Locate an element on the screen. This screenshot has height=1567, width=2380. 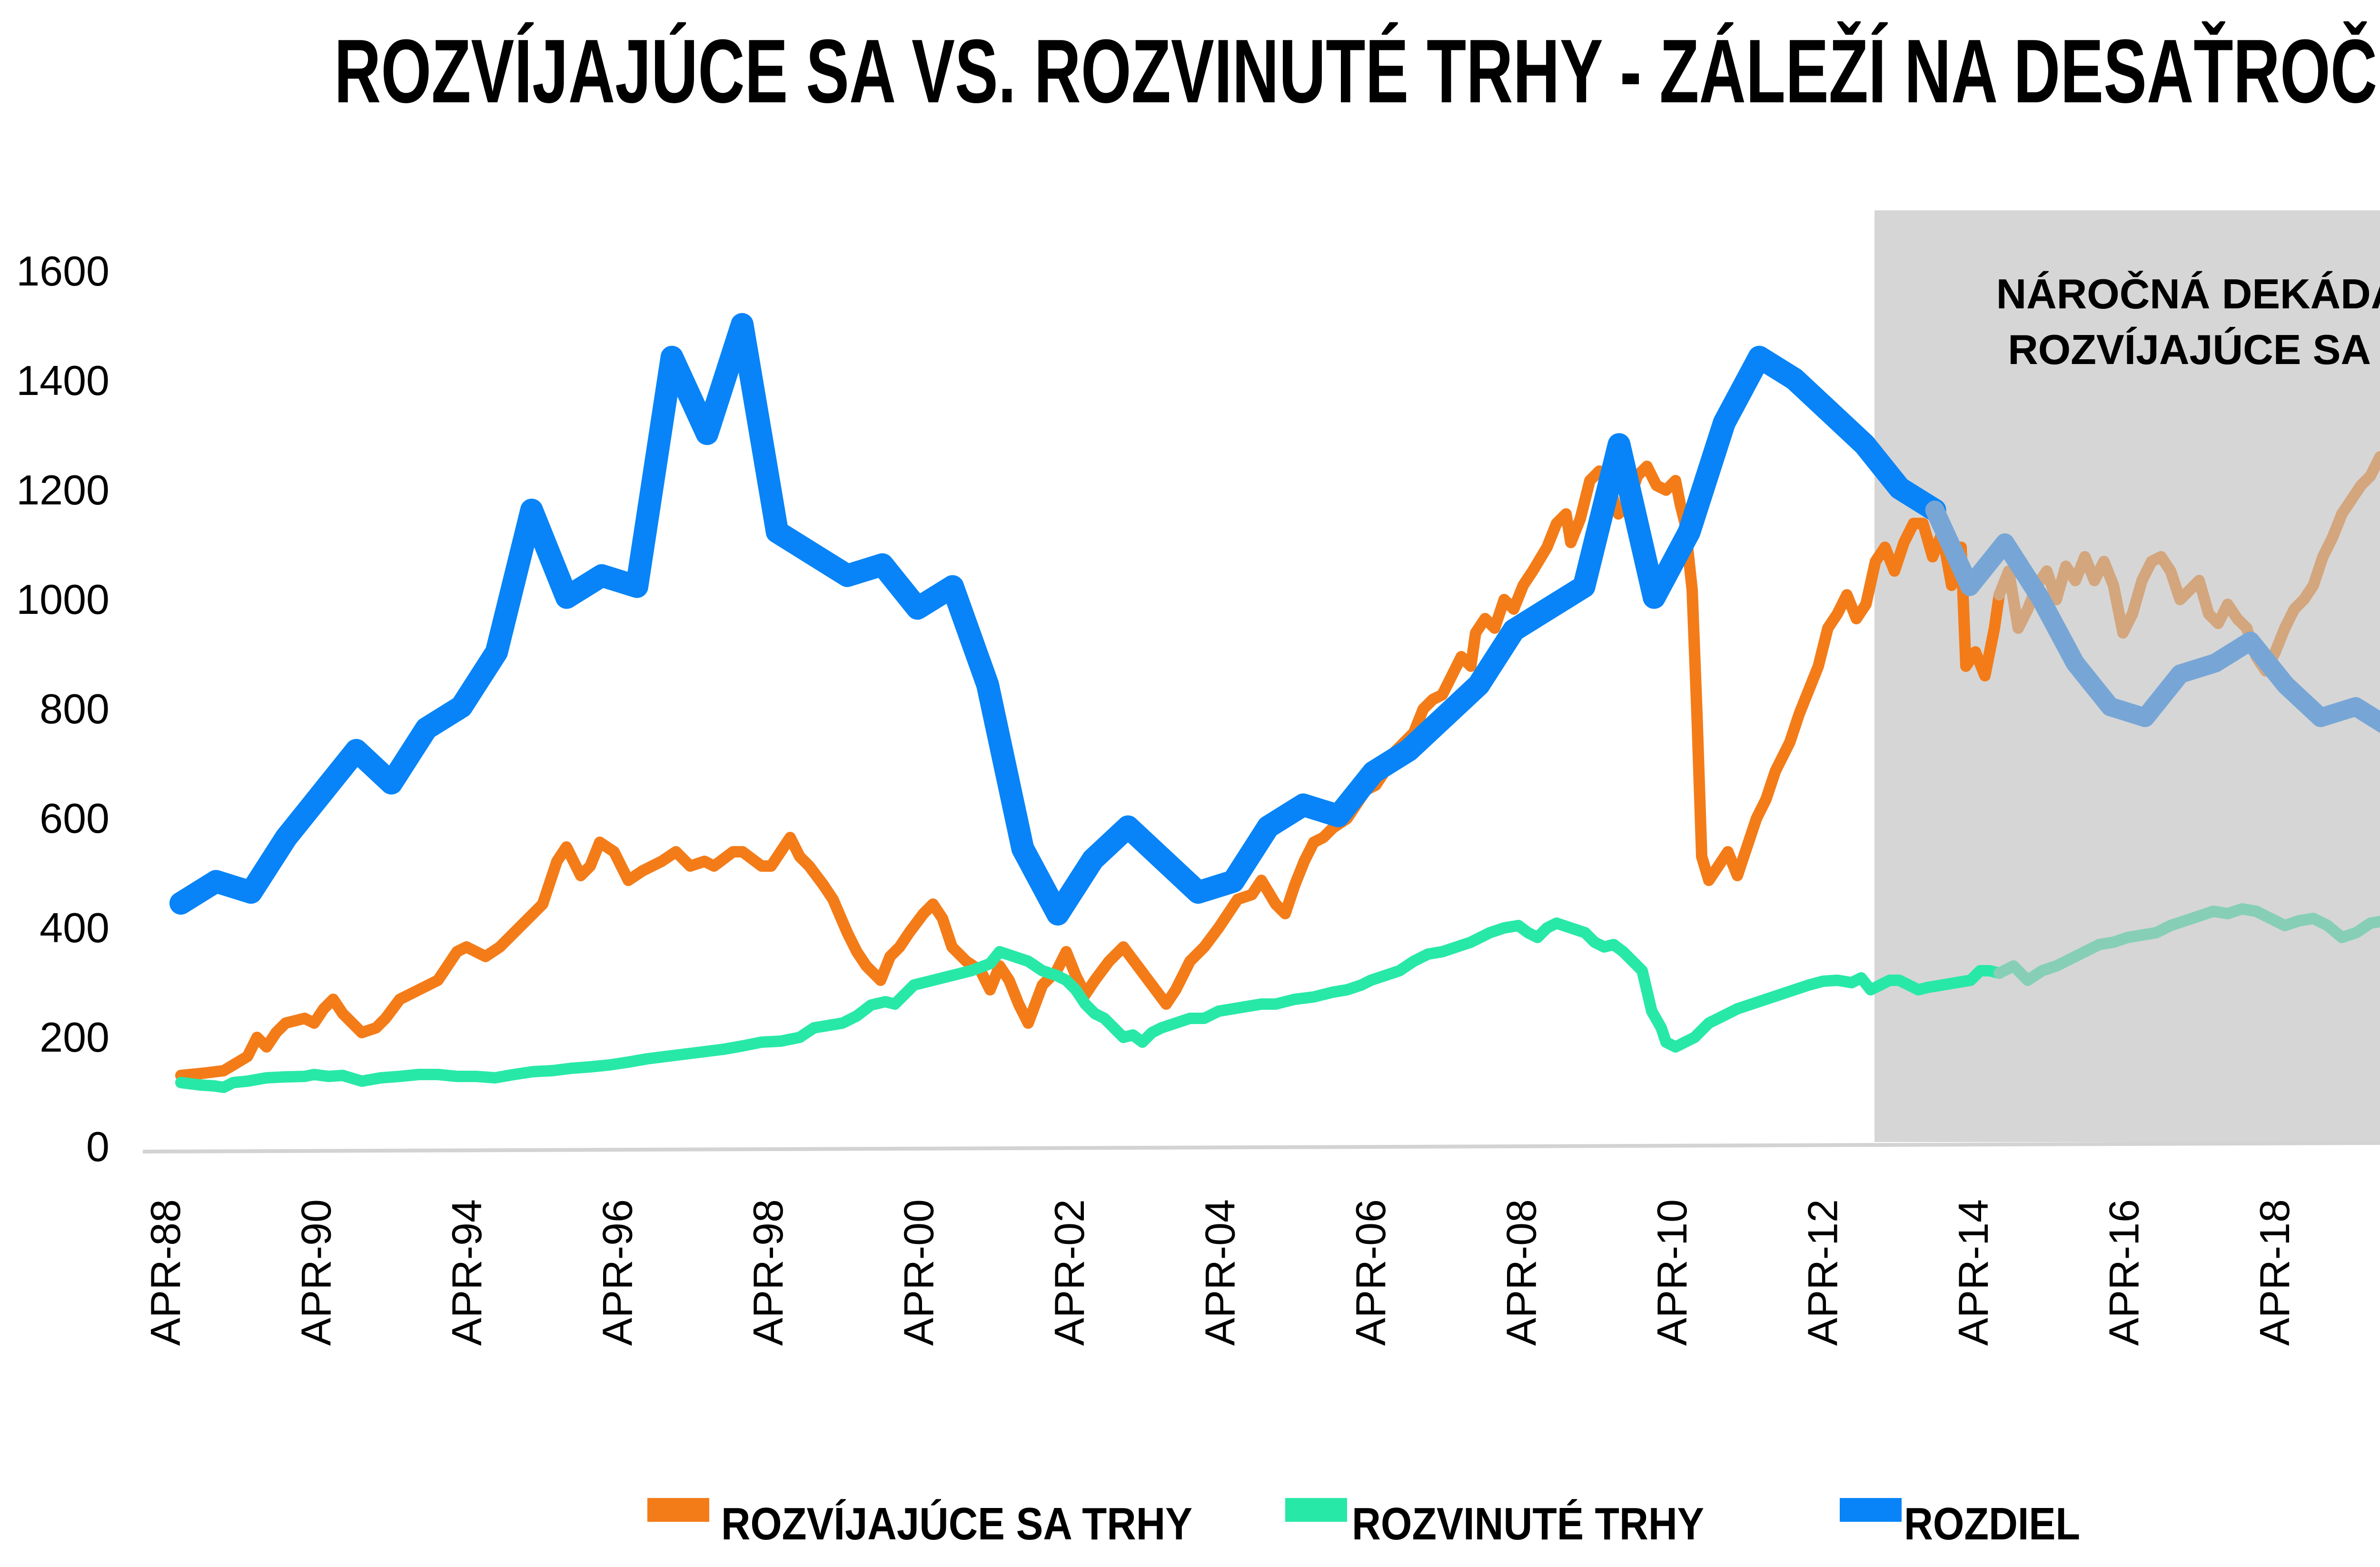
x-tick-label: APR-98 is located at coordinates (768, 1272).